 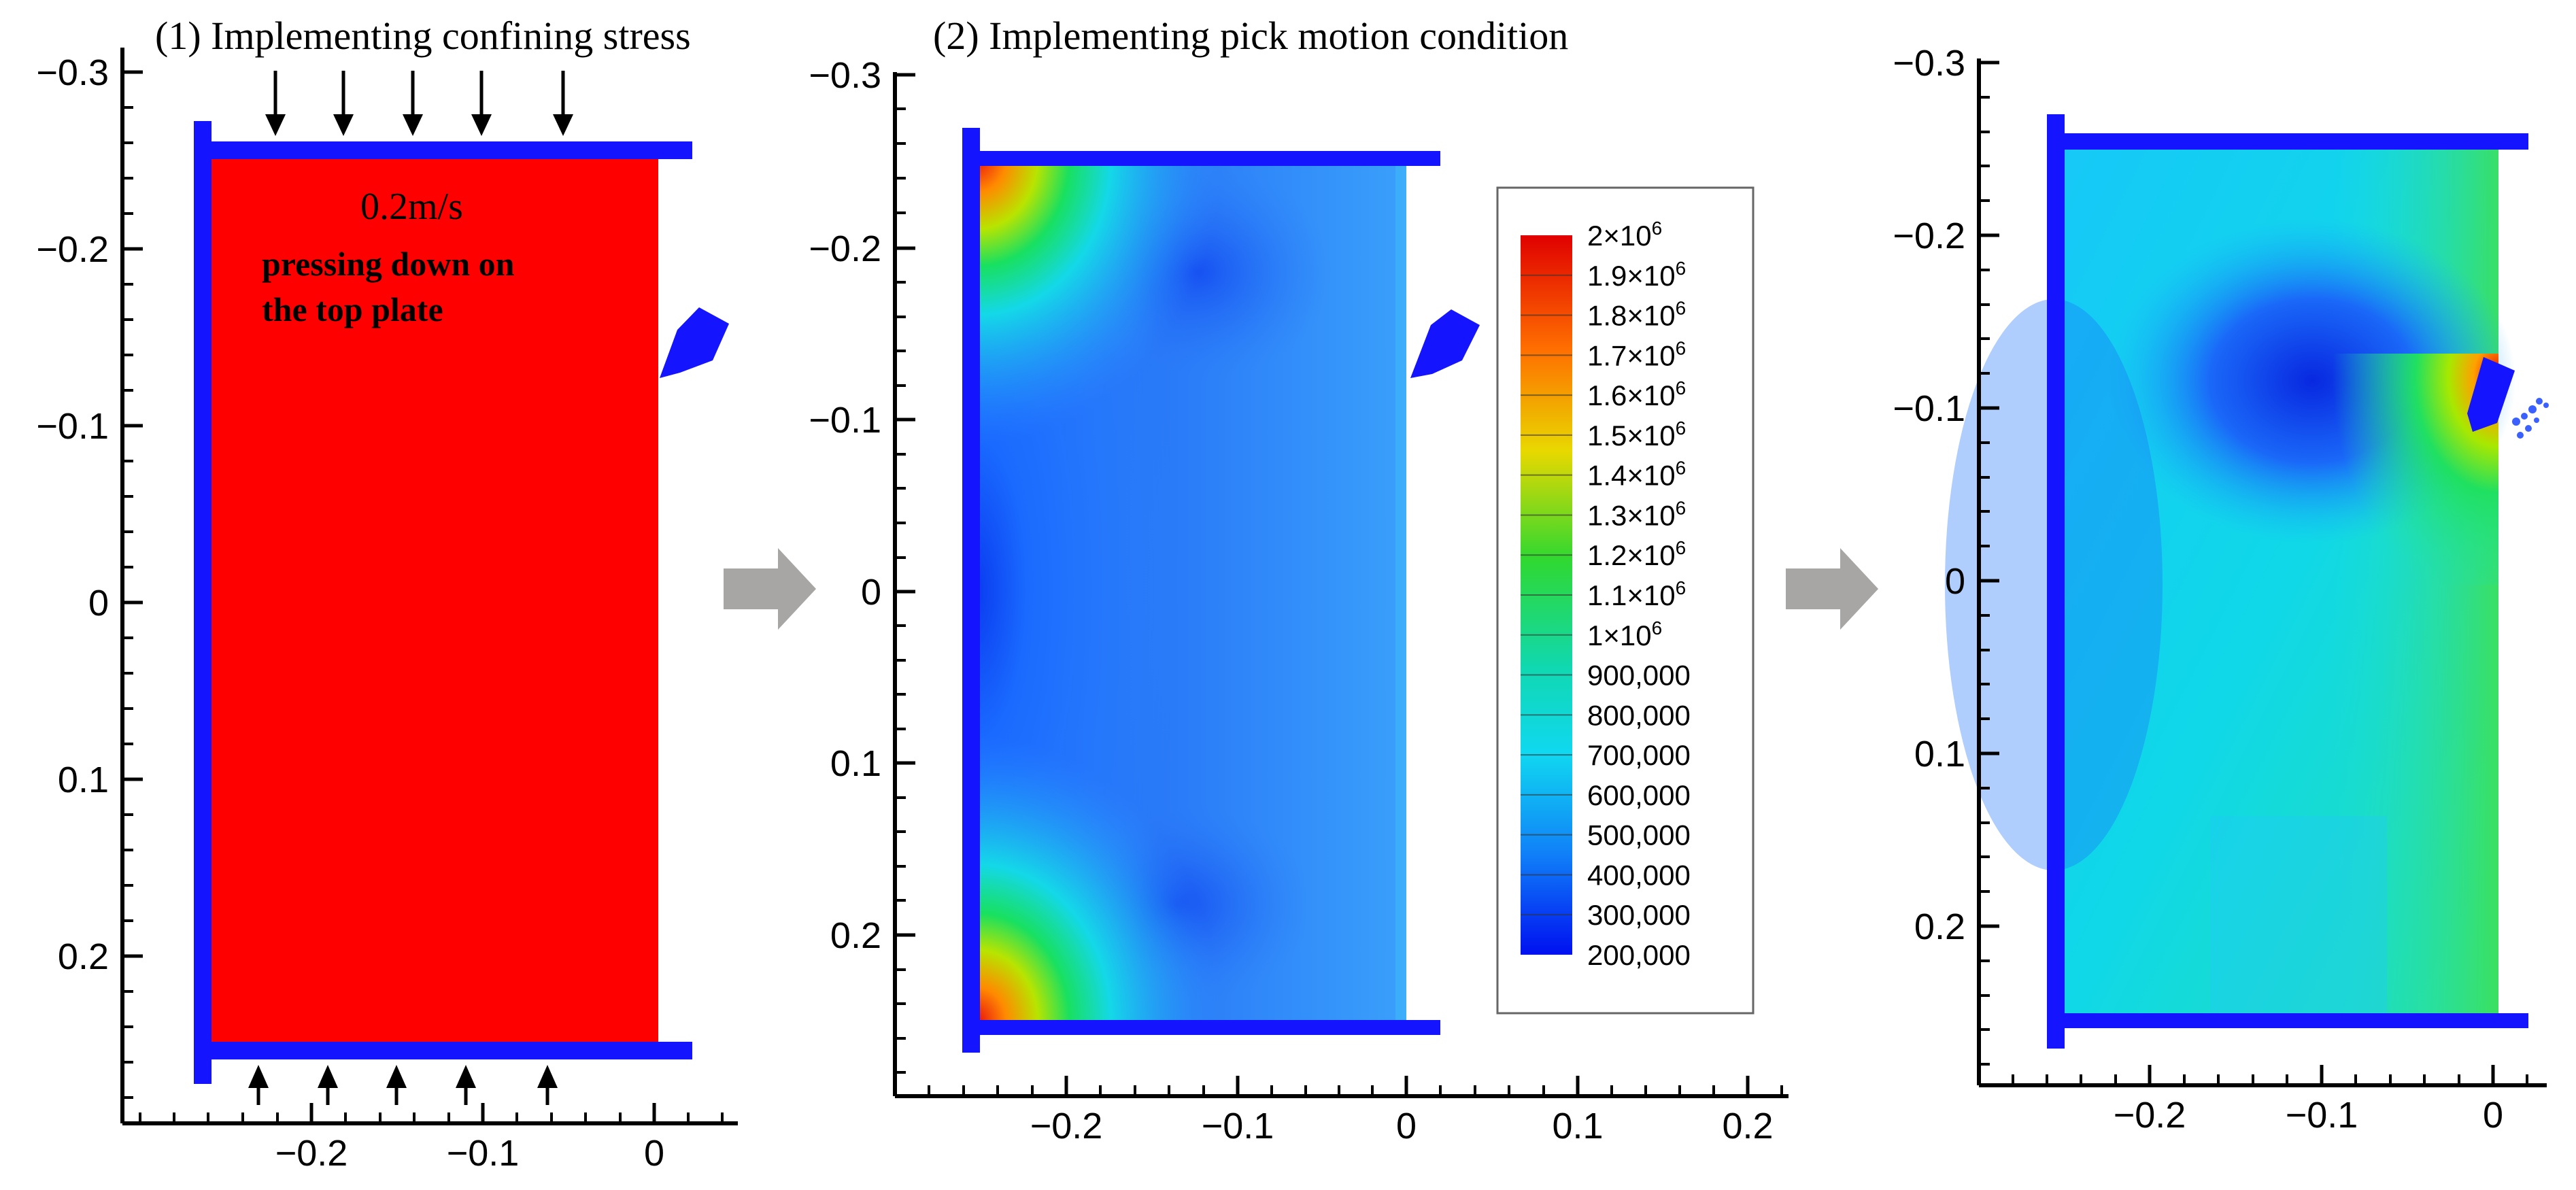 I want to click on legend-entry-label: 1.3×10⁶, so click(x=1636, y=514).